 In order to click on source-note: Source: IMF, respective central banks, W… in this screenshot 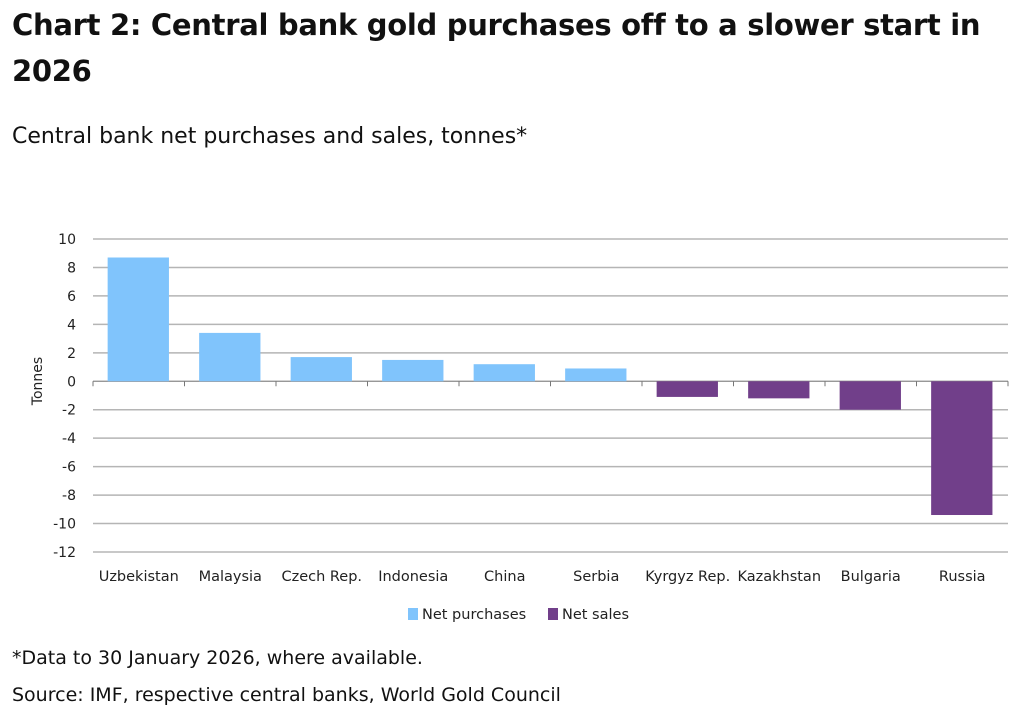, I will do `click(286, 695)`.